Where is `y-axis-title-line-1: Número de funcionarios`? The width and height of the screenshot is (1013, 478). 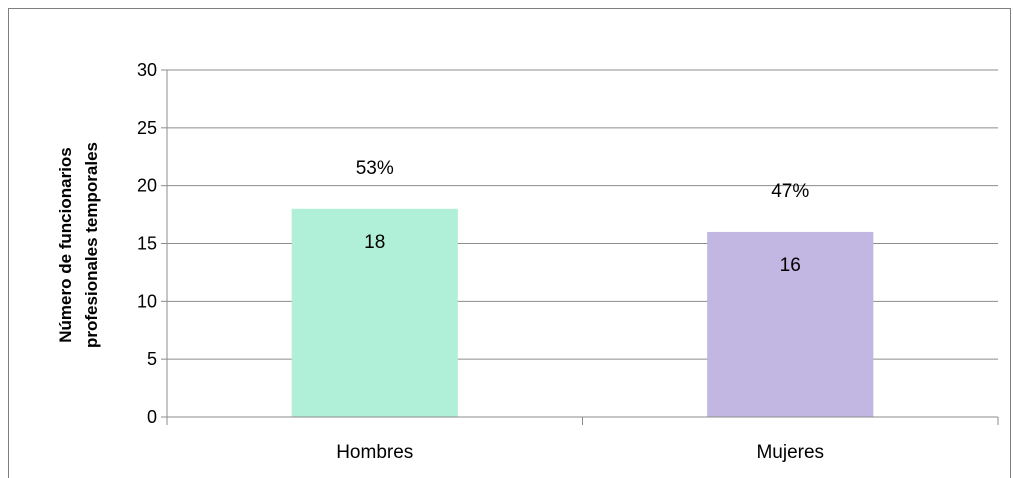
y-axis-title-line-1: Número de funcionarios is located at coordinates (65, 245).